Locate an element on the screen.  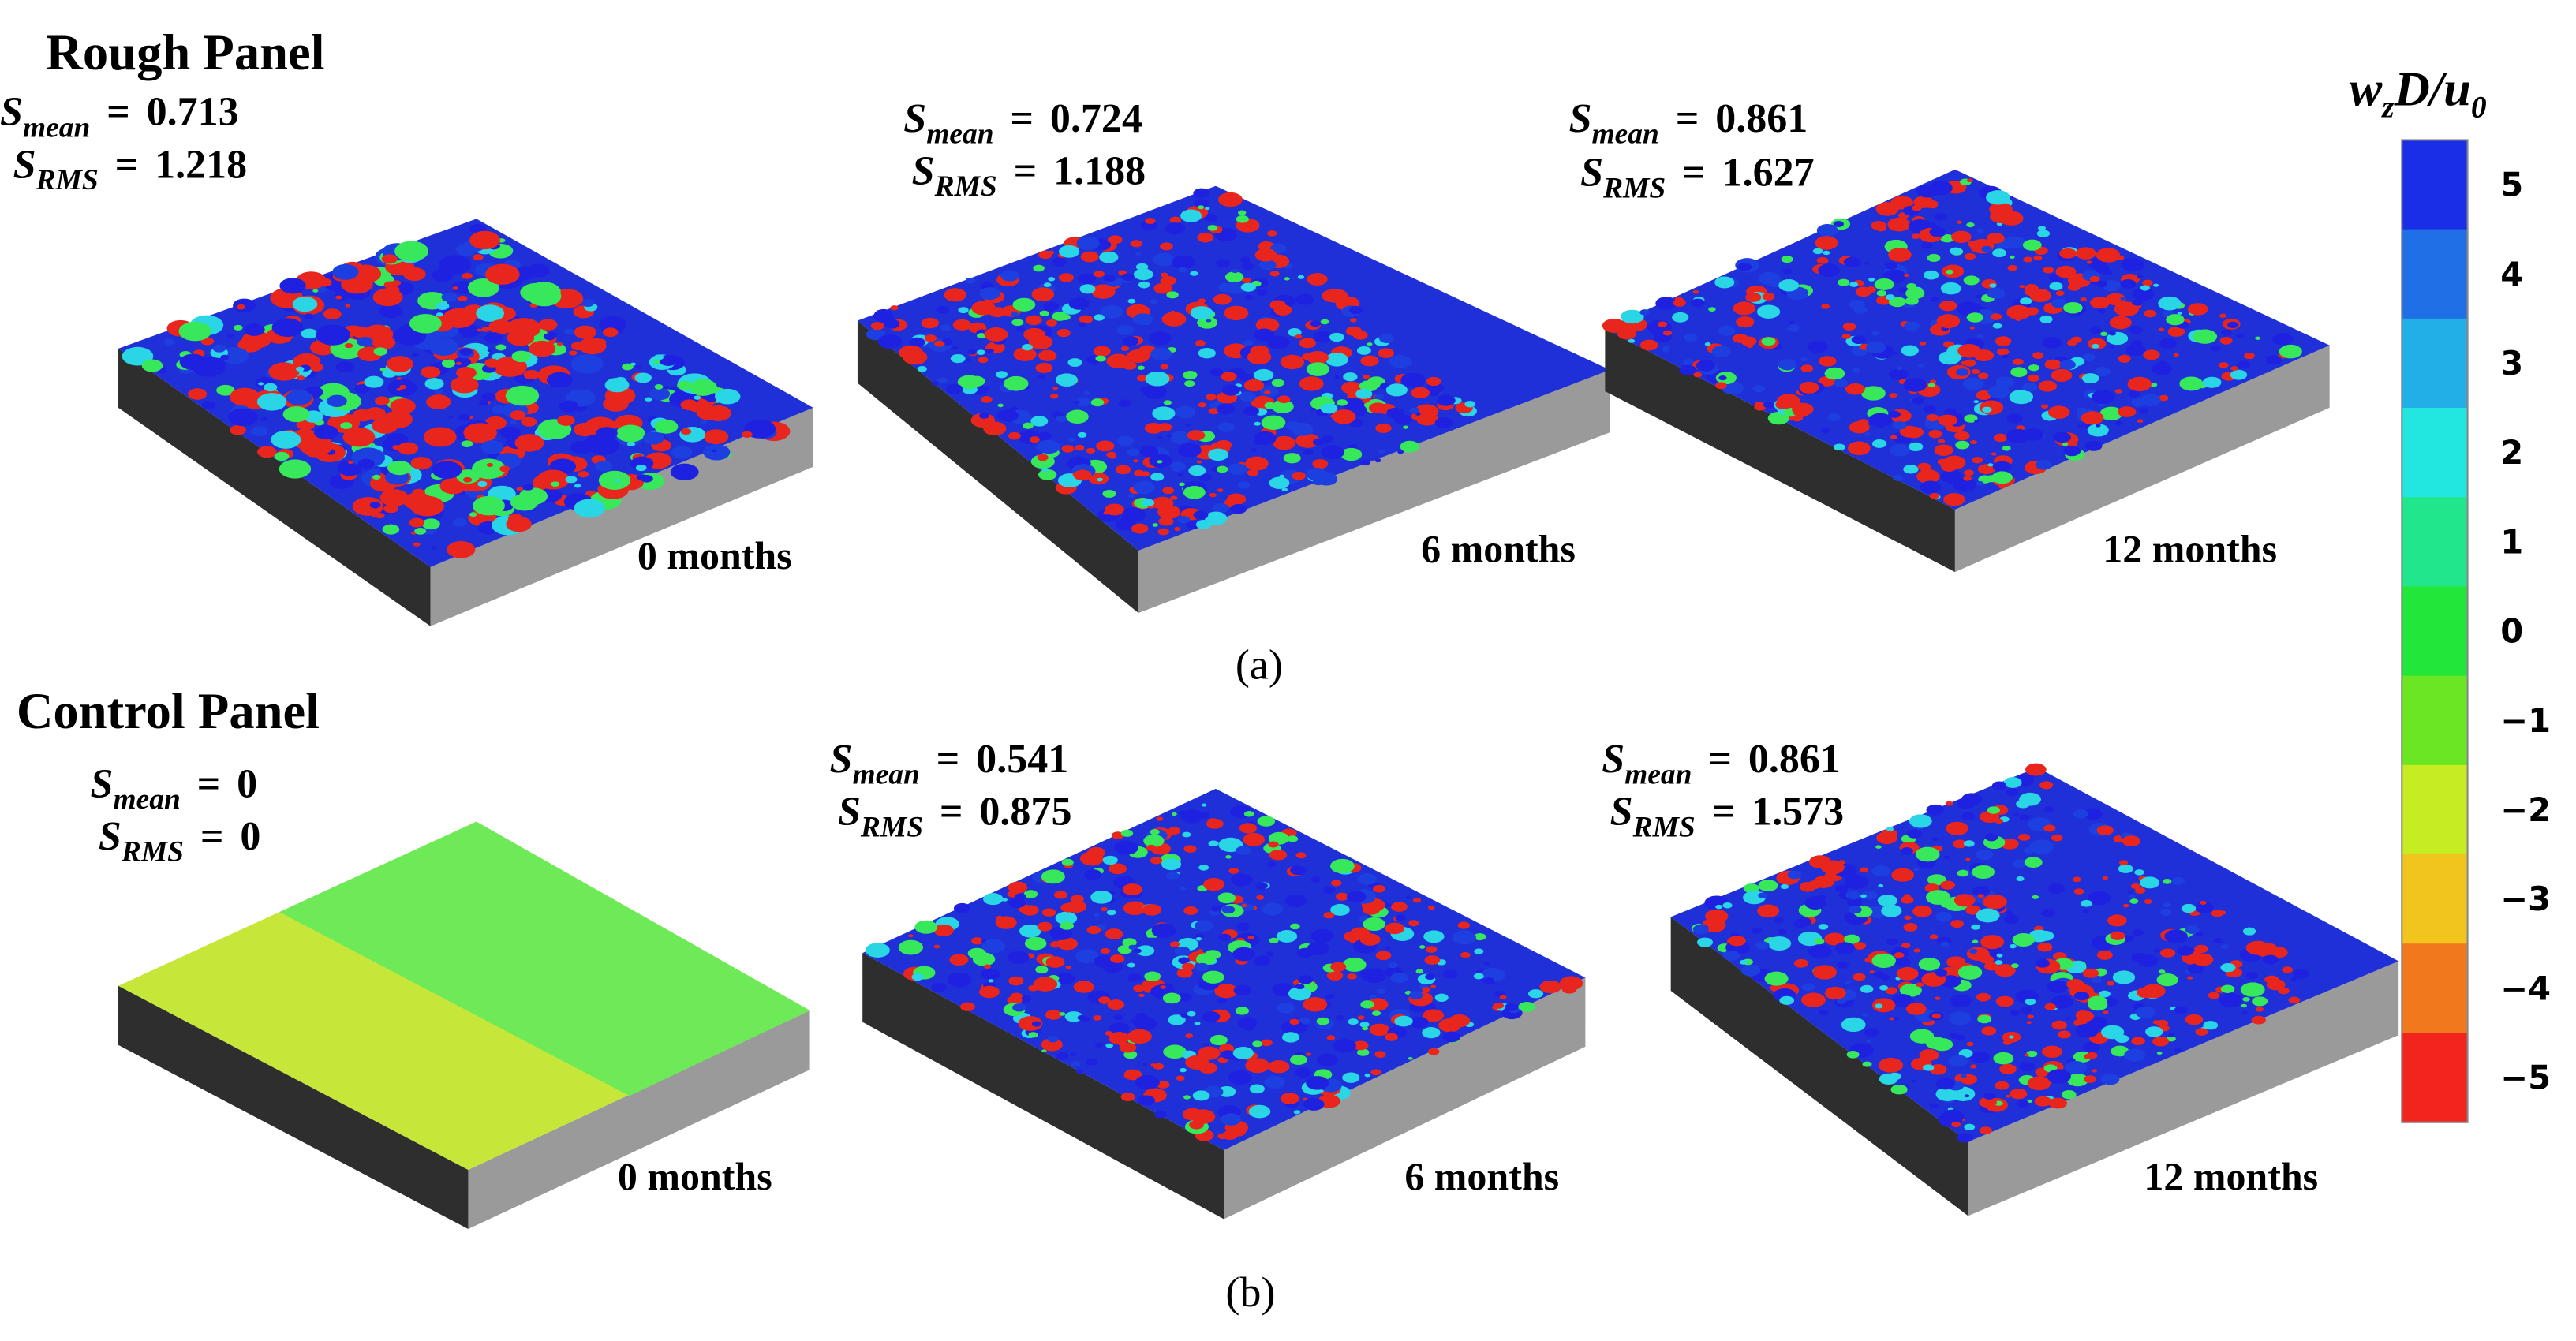
stat-subscript: RMS is located at coordinates (891, 827).